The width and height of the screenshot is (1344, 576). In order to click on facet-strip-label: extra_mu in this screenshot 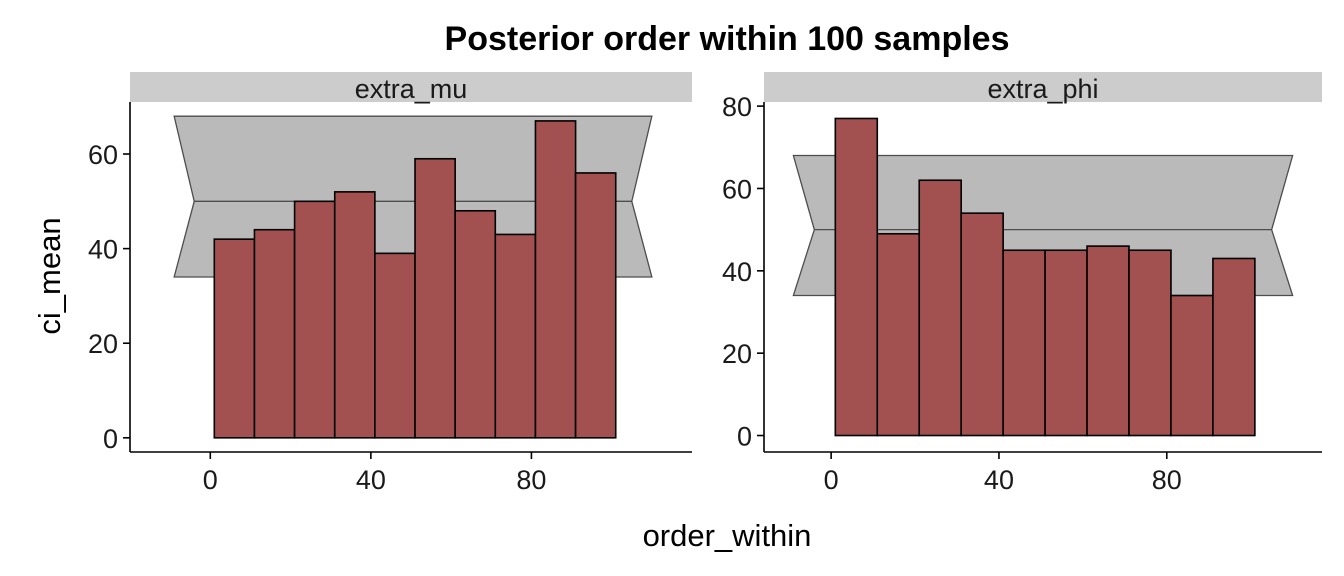, I will do `click(411, 89)`.